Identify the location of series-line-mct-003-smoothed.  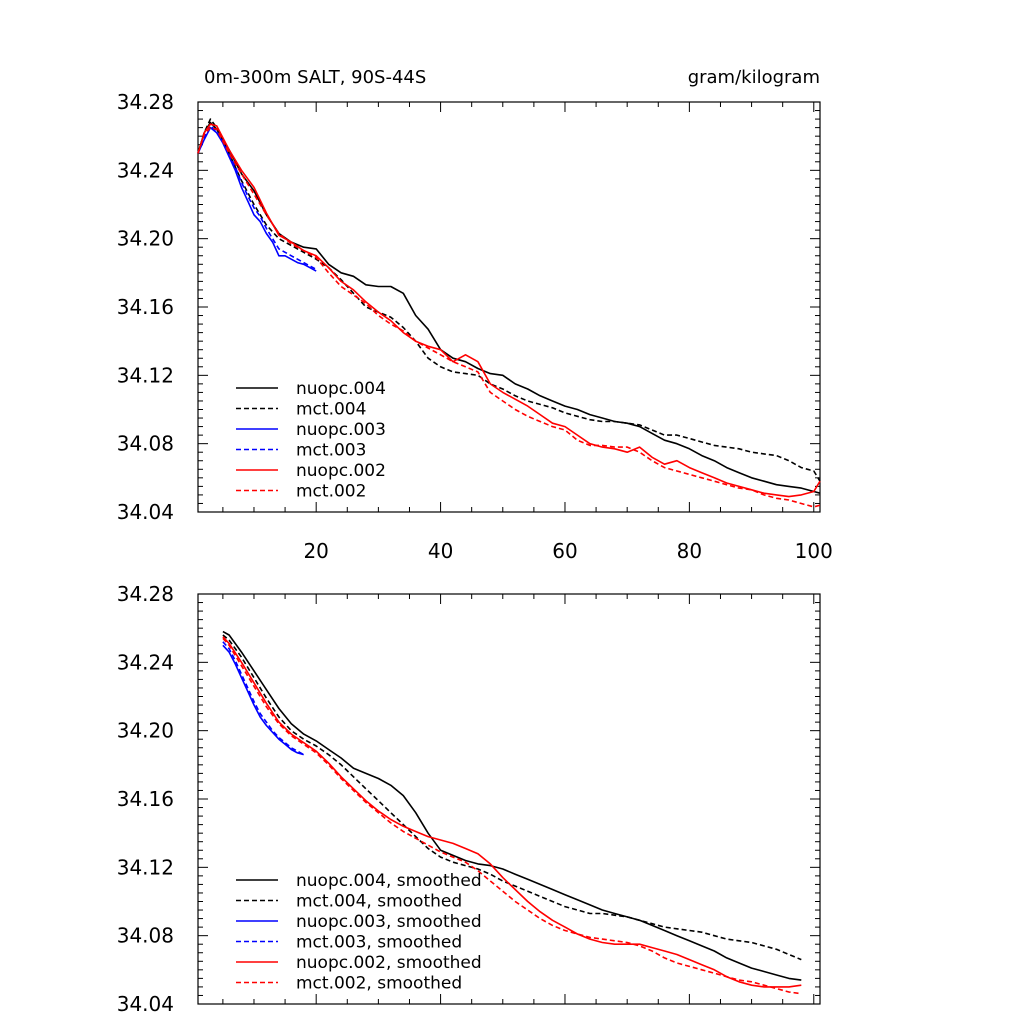
(263, 698).